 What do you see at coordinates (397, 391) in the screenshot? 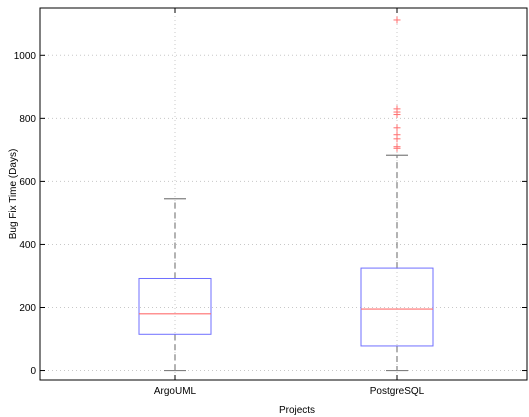
I see `x-tick-label: PostgreSQL` at bounding box center [397, 391].